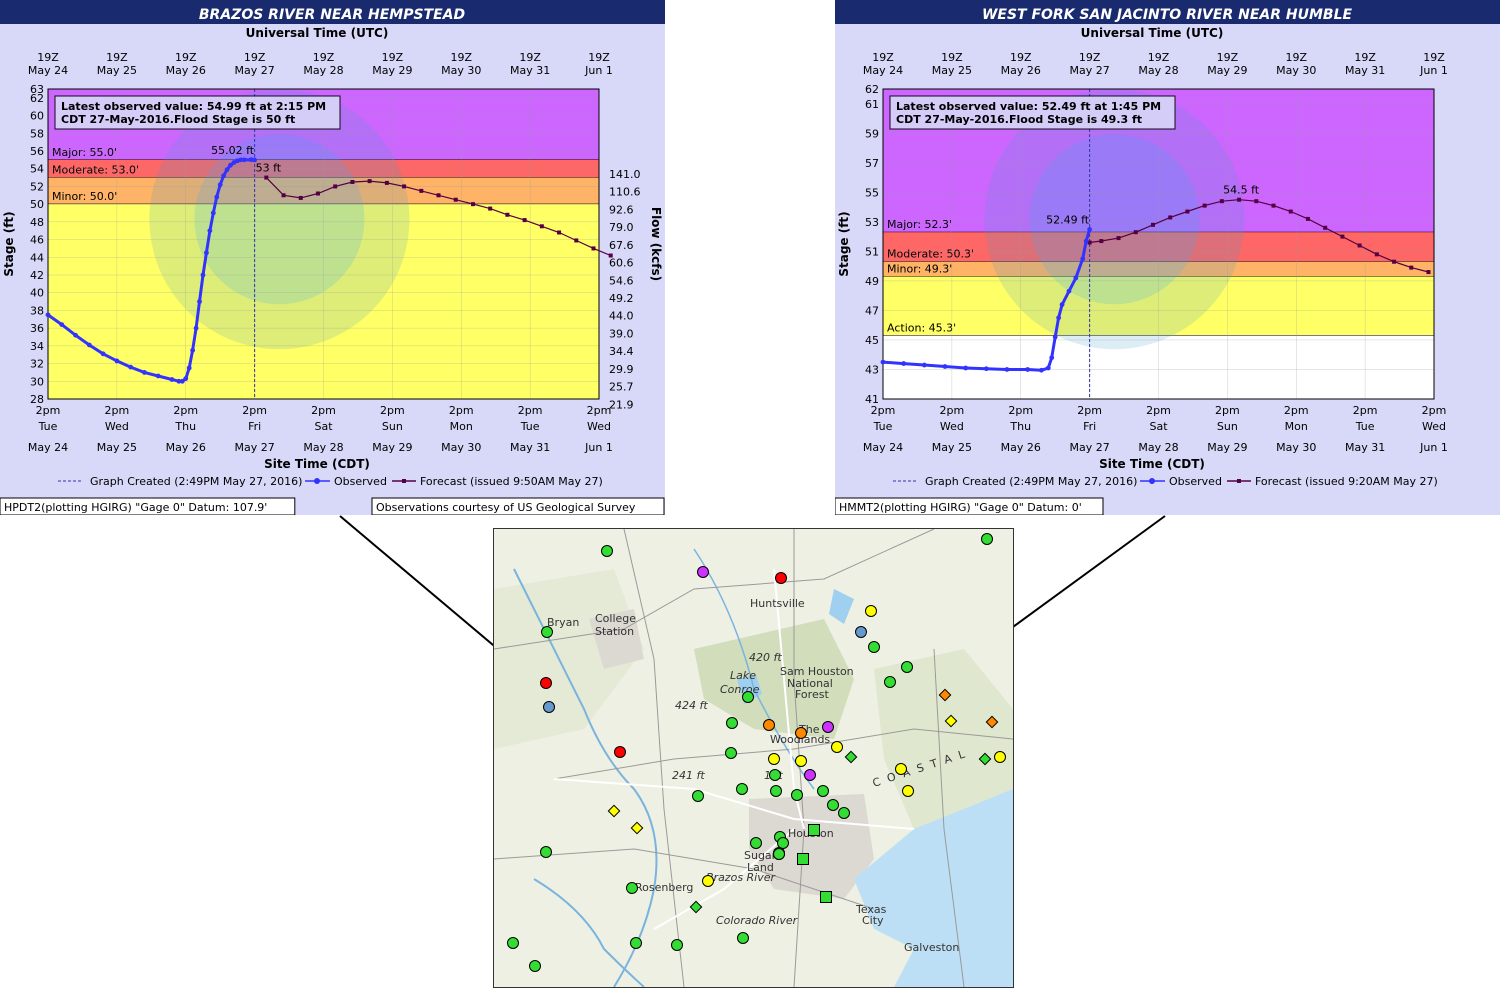  What do you see at coordinates (37, 293) in the screenshot?
I see `y-tick-label: 40` at bounding box center [37, 293].